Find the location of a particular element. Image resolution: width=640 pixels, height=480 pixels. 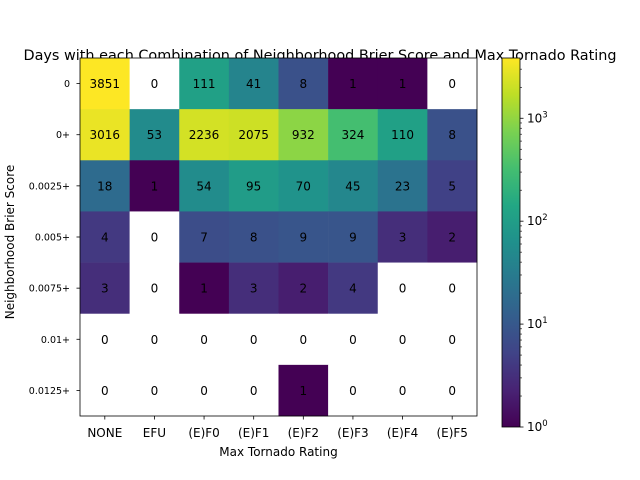

y-axis-ticks: 0 0+ 0.0025+ 0.005+ 0.0075+ 0.01+ 0.0125+ is located at coordinates (54, 238).